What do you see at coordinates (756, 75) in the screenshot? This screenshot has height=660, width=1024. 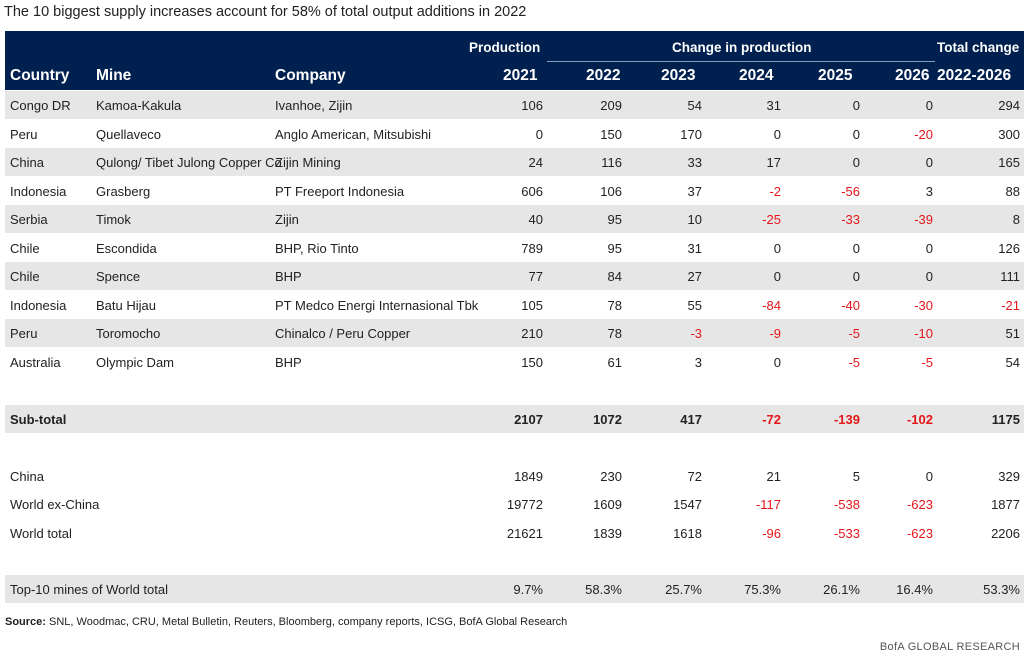 I see `header-2024: 2024` at bounding box center [756, 75].